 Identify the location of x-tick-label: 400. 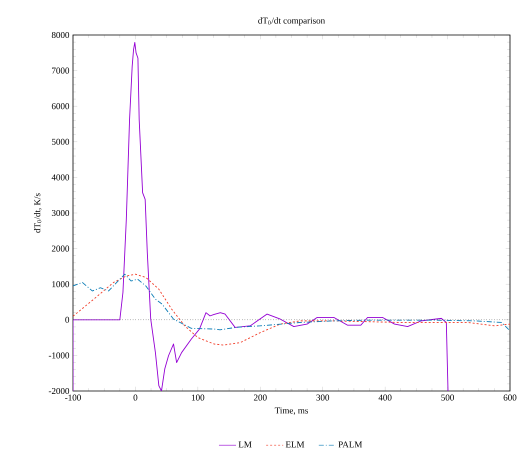
(385, 397).